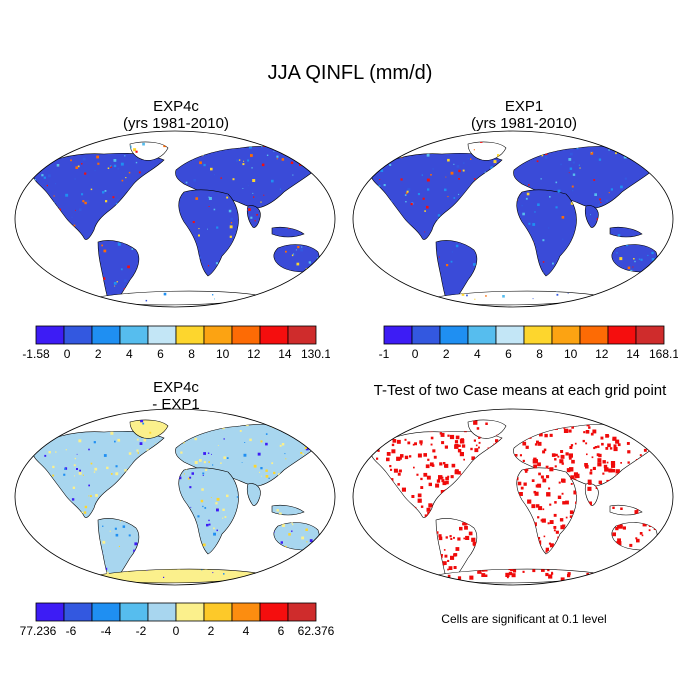  Describe the element at coordinates (524, 619) in the screenshot. I see `ttest-note: Cells are significant at 0.1 level` at that location.